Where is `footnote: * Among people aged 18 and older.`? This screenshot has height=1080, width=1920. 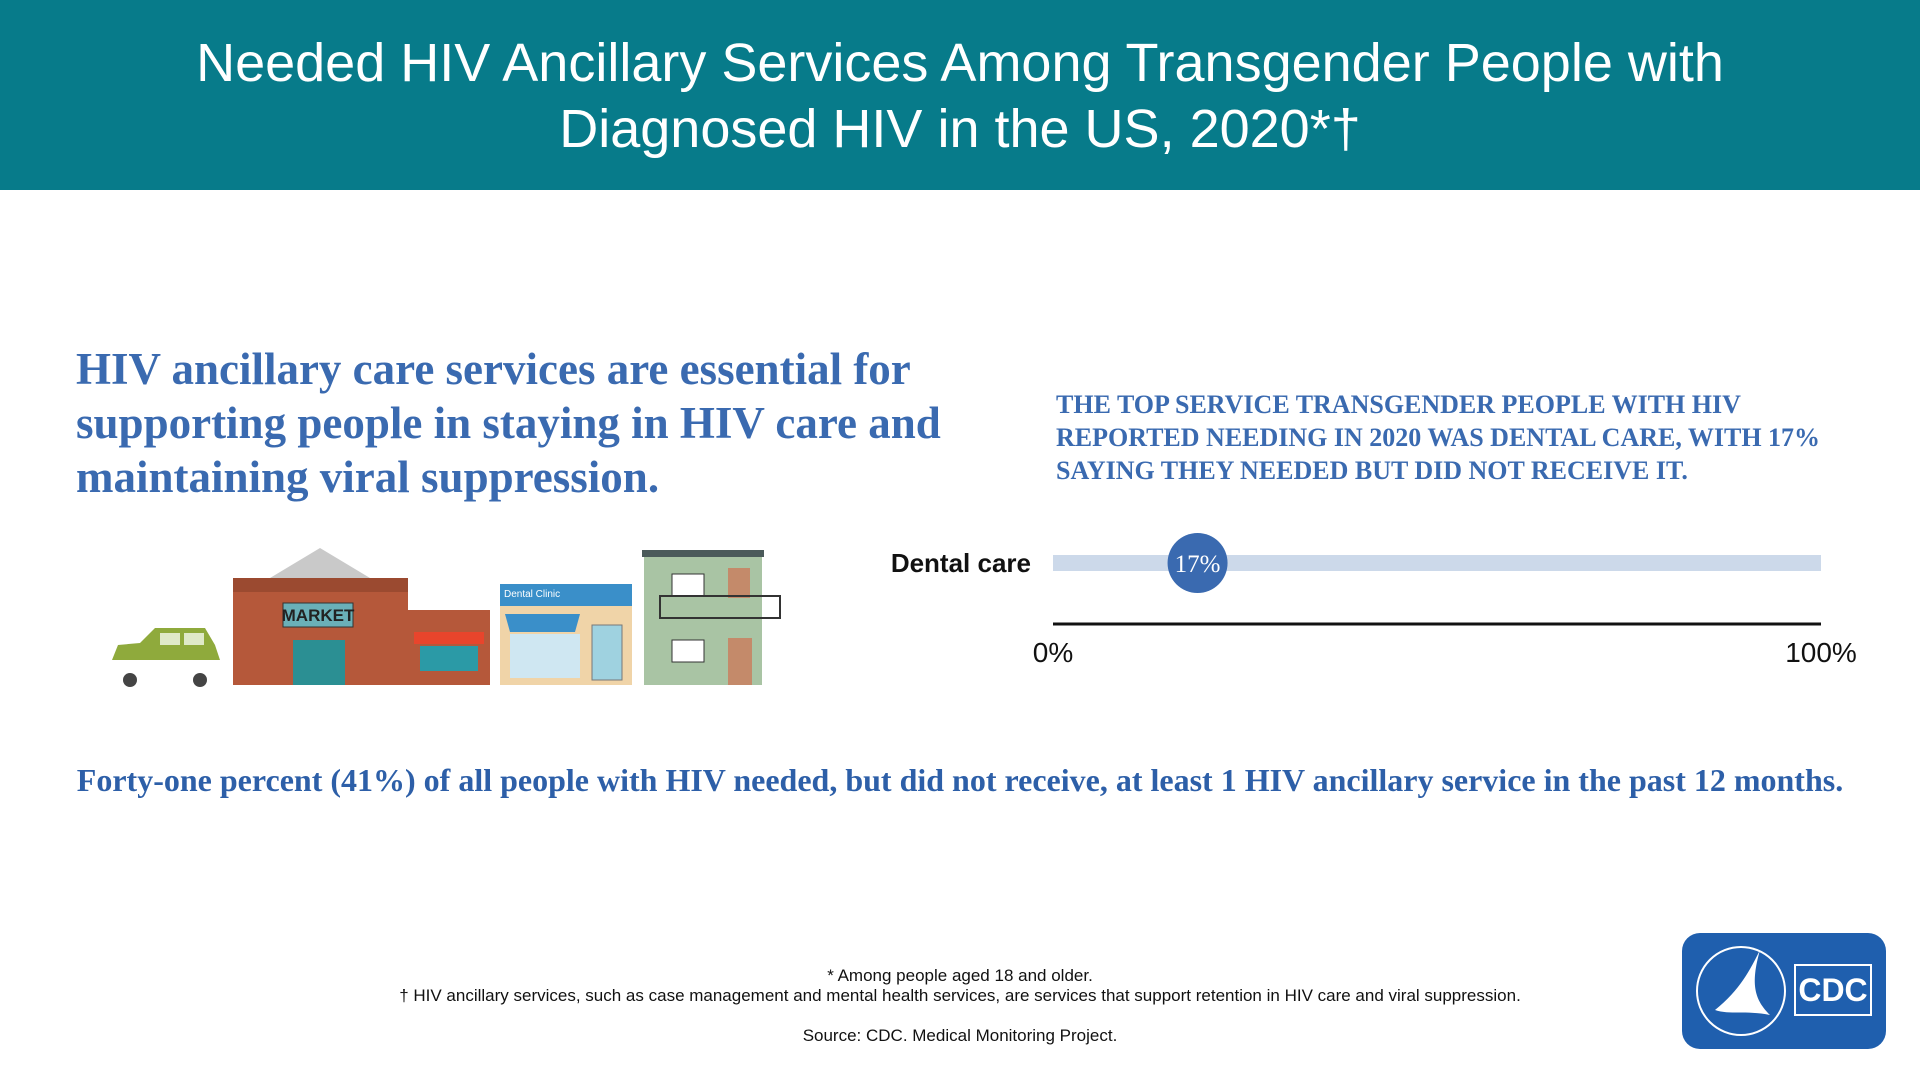
footnote: * Among people aged 18 and older. is located at coordinates (960, 975).